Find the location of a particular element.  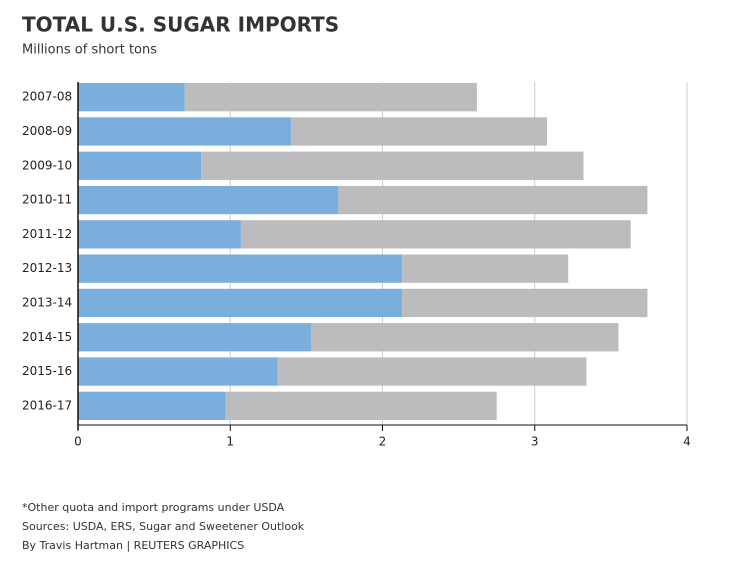

y-tick-label: 2016-17 is located at coordinates (47, 405).